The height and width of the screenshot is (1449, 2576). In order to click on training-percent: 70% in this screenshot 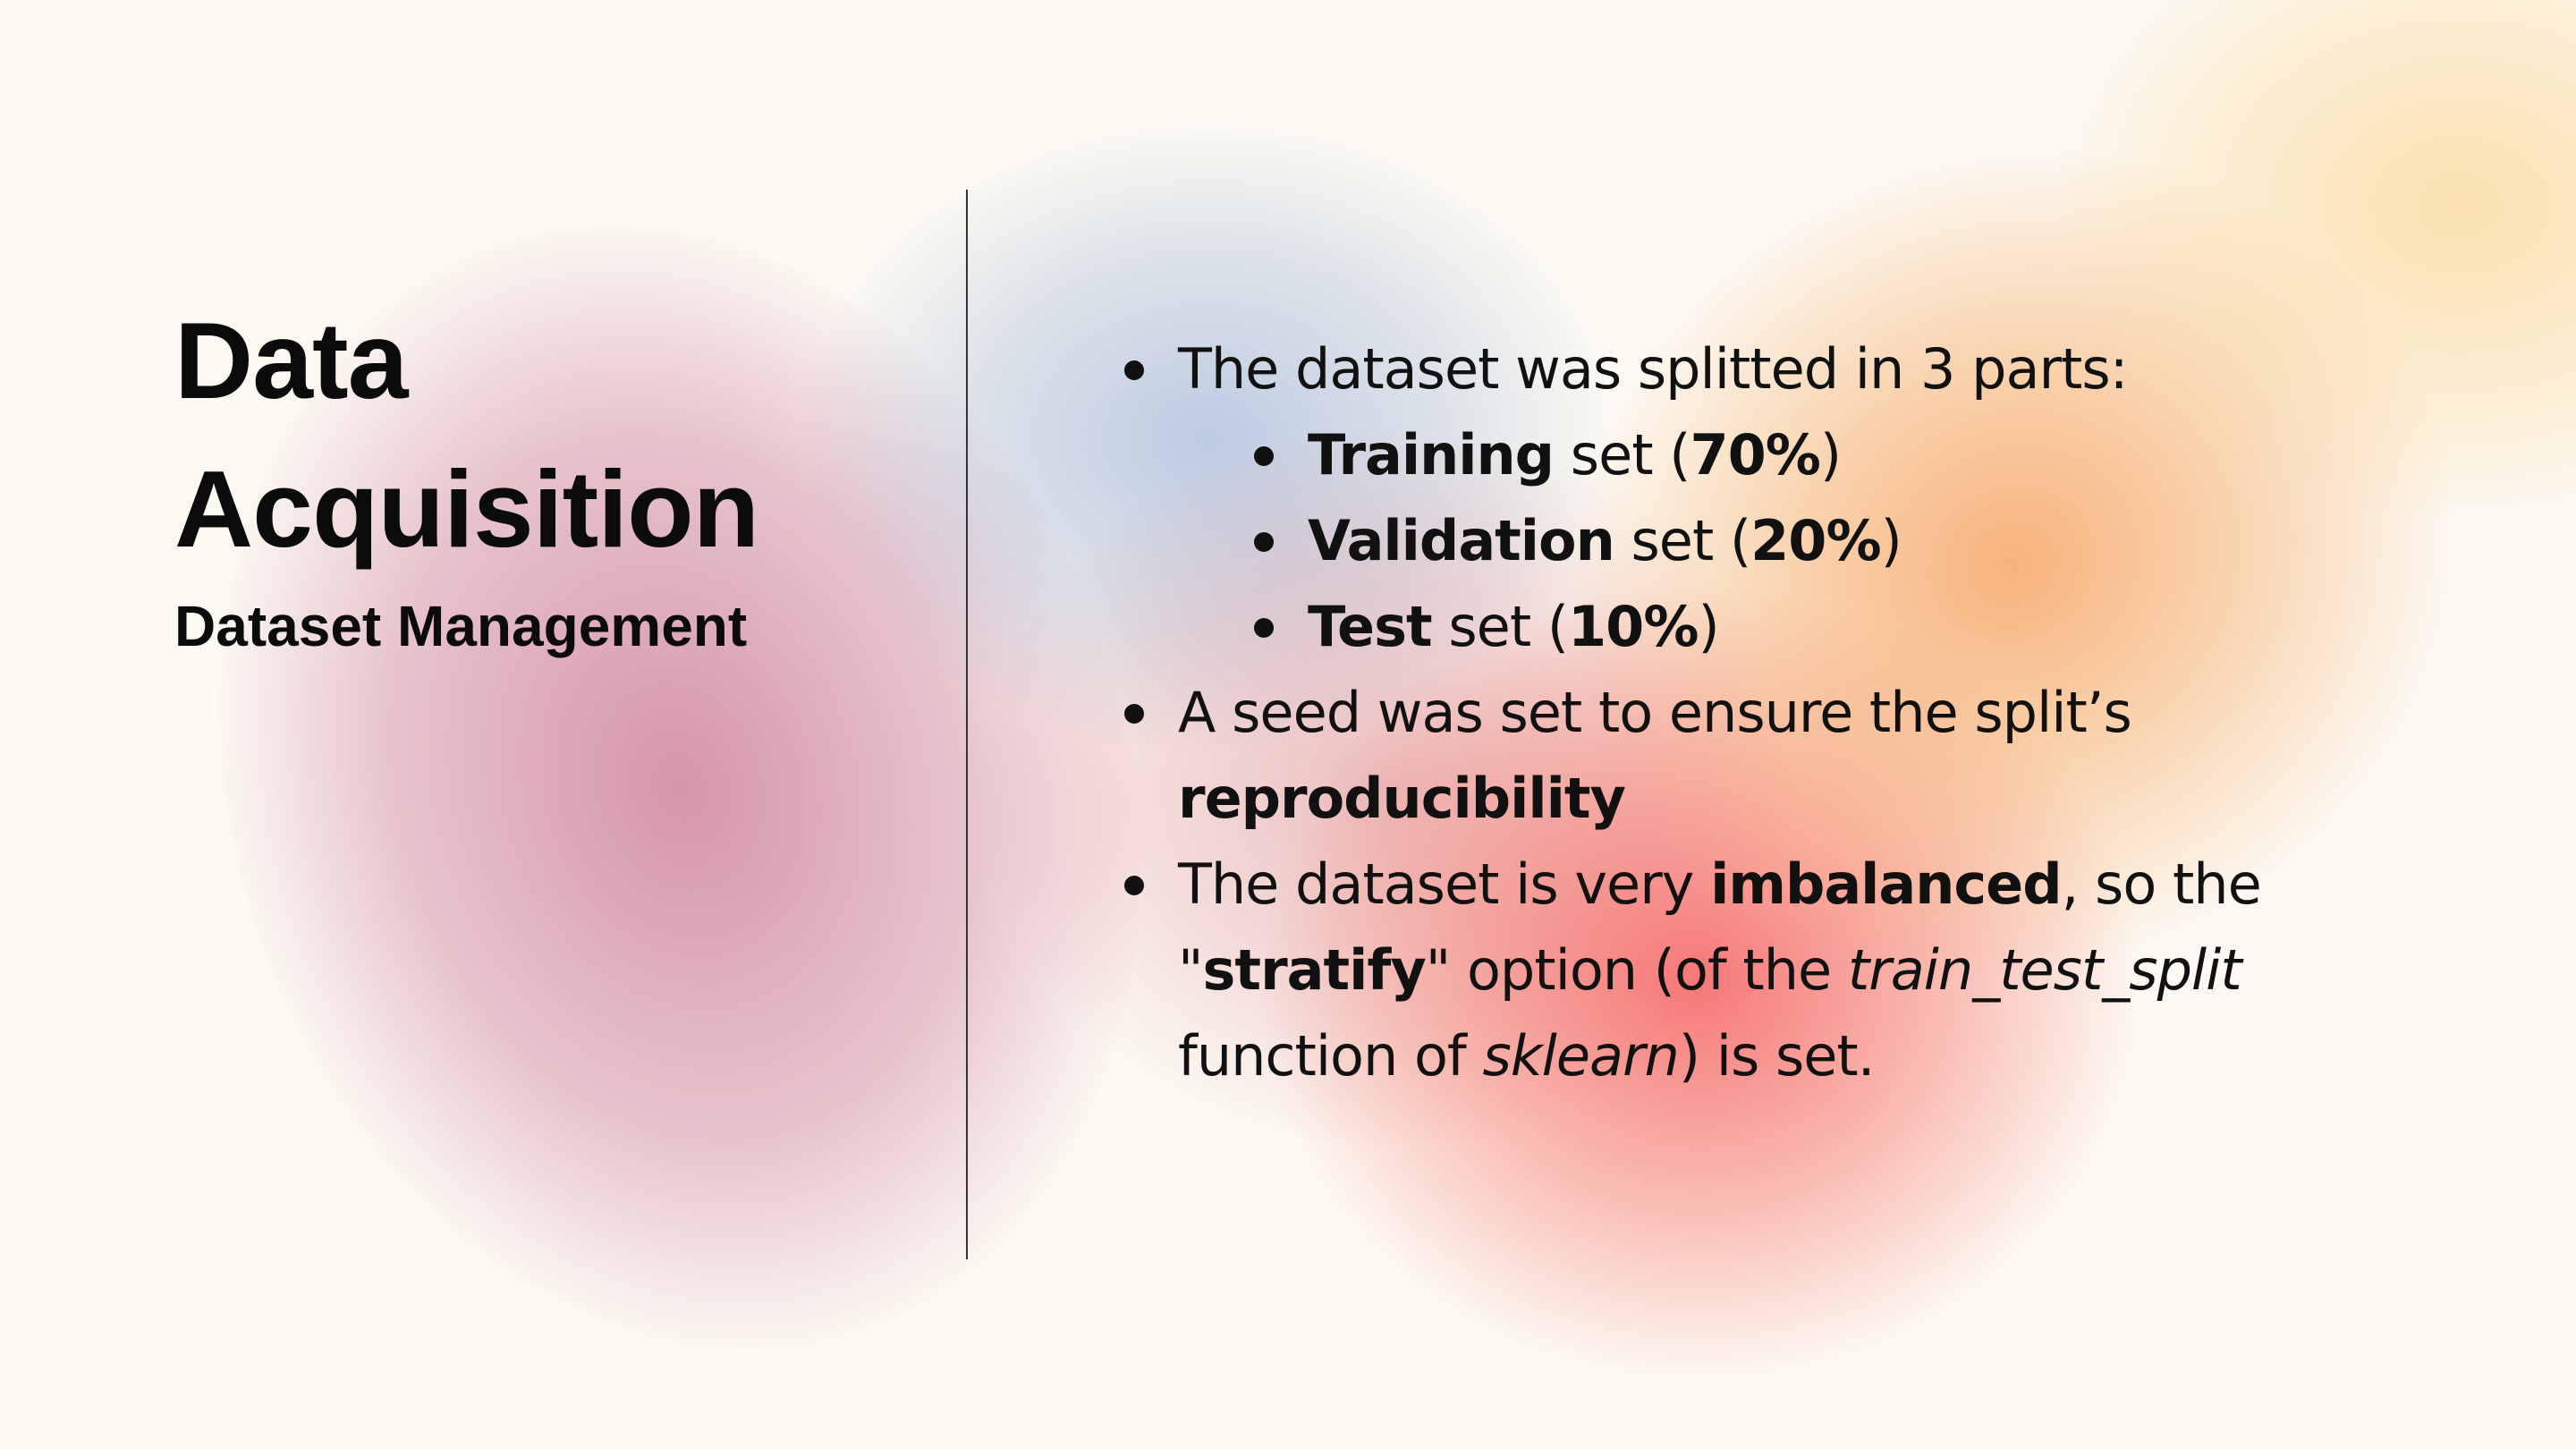, I will do `click(1755, 454)`.